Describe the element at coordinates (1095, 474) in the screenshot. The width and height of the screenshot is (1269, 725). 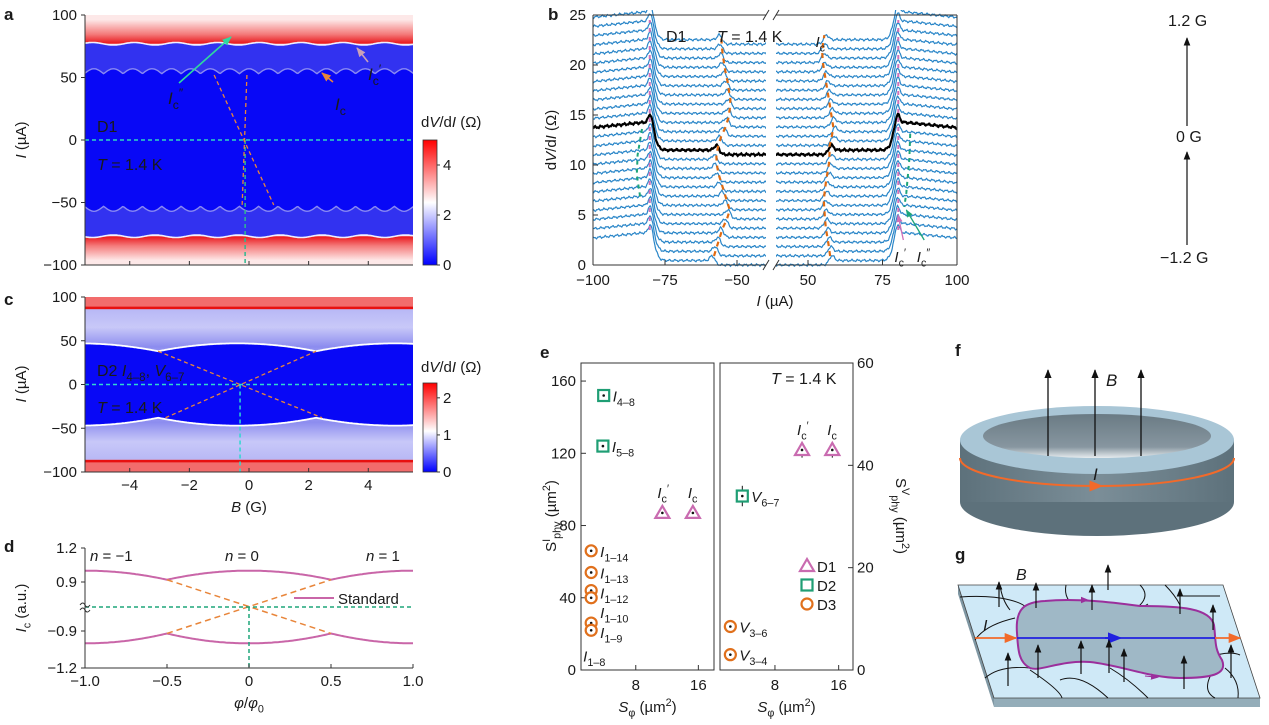
I see `current-label: I` at that location.